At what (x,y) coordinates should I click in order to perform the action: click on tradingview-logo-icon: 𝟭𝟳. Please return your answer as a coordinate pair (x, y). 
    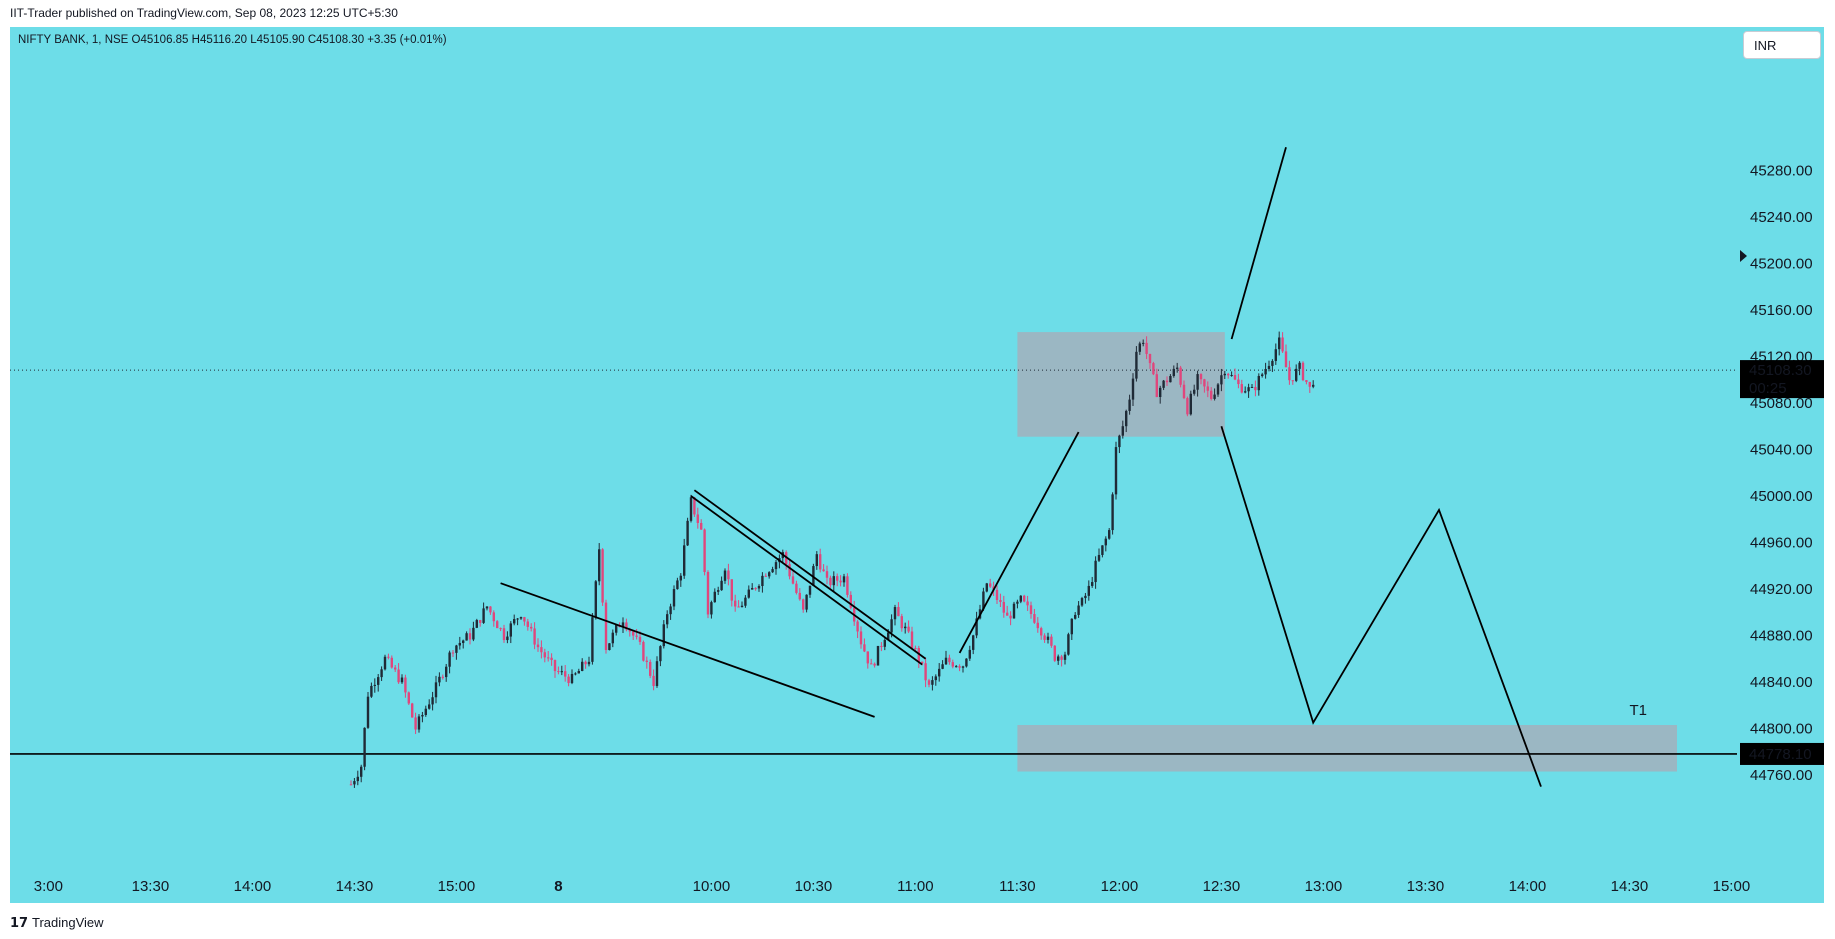
    Looking at the image, I should click on (19, 922).